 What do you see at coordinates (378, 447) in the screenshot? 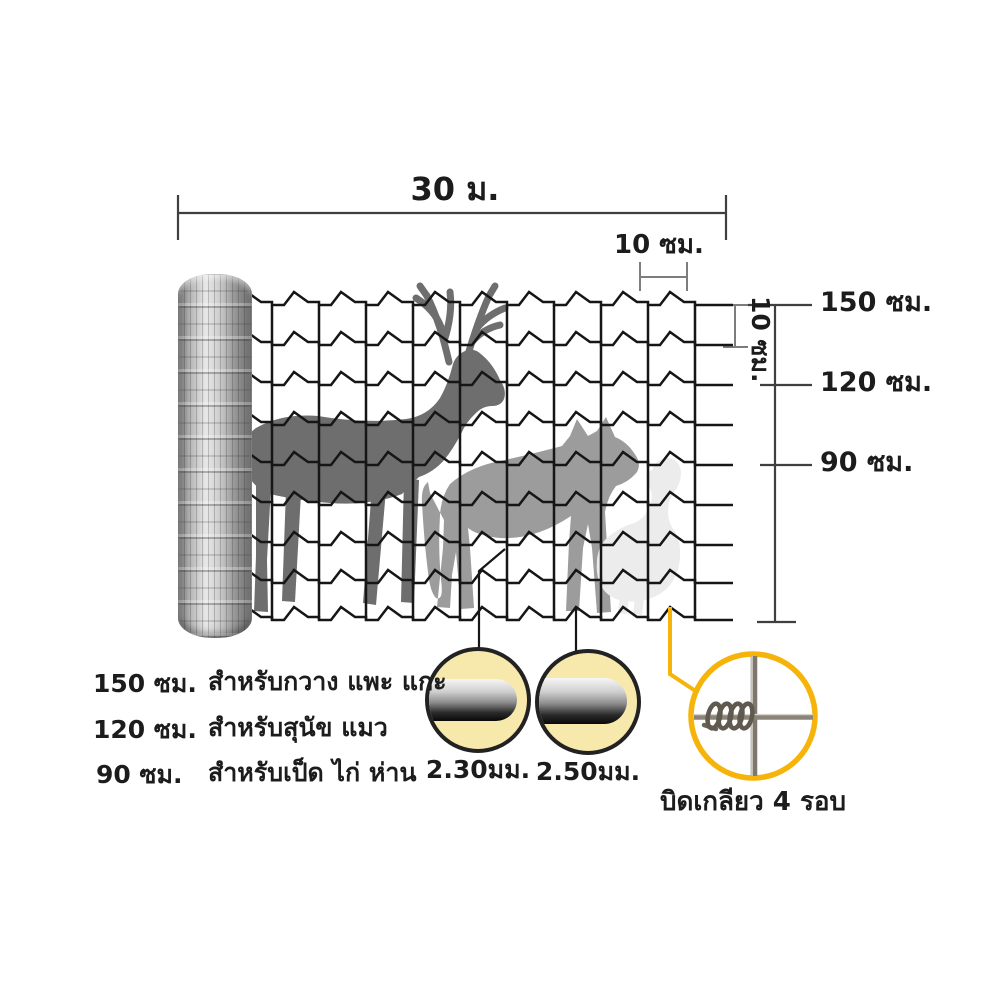
I see `deer-silhouette` at bounding box center [378, 447].